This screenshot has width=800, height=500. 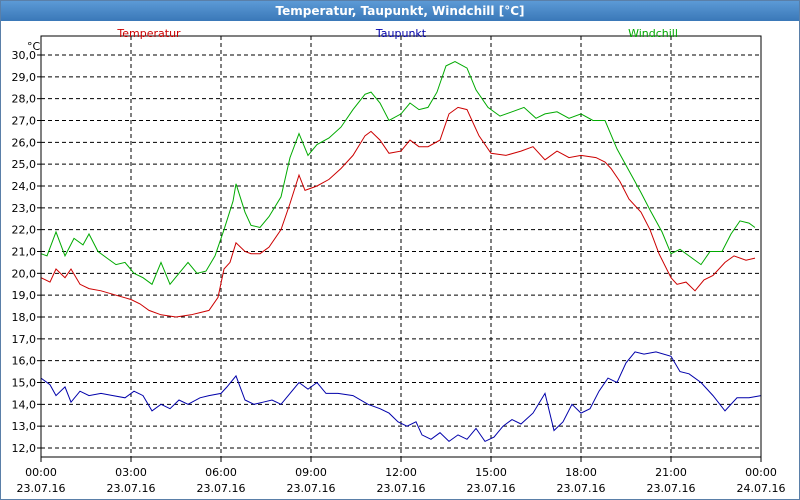 What do you see at coordinates (24, 55) in the screenshot?
I see `y-tick-label: 30,0` at bounding box center [24, 55].